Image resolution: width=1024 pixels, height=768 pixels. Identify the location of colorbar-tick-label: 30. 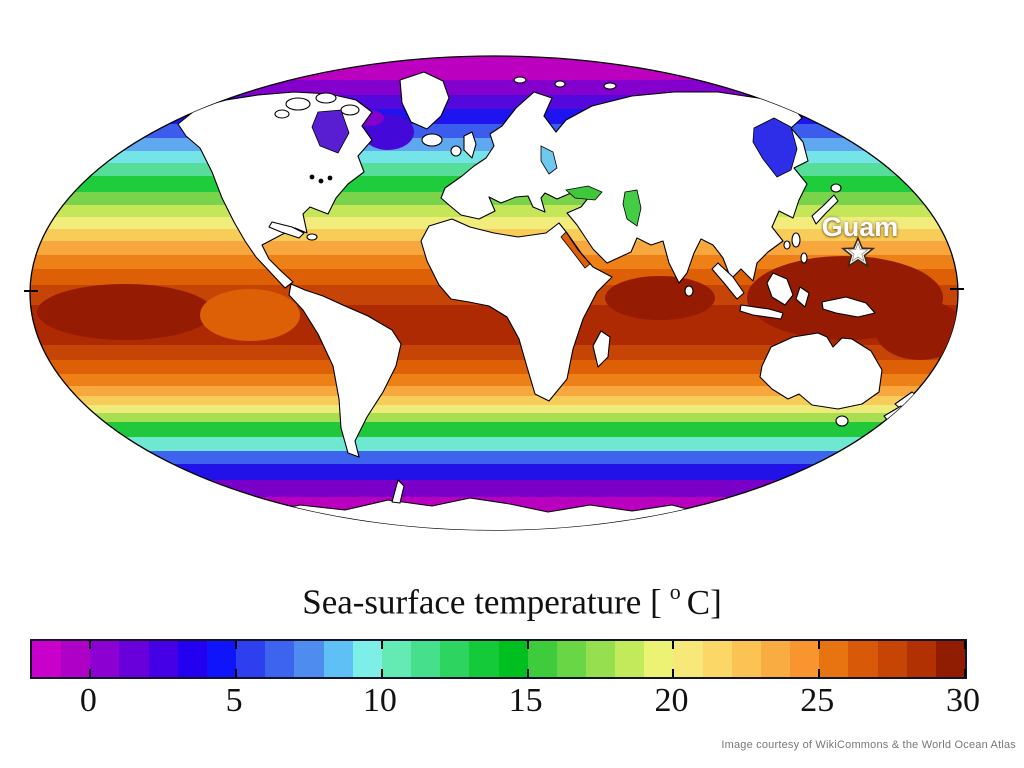
(963, 700).